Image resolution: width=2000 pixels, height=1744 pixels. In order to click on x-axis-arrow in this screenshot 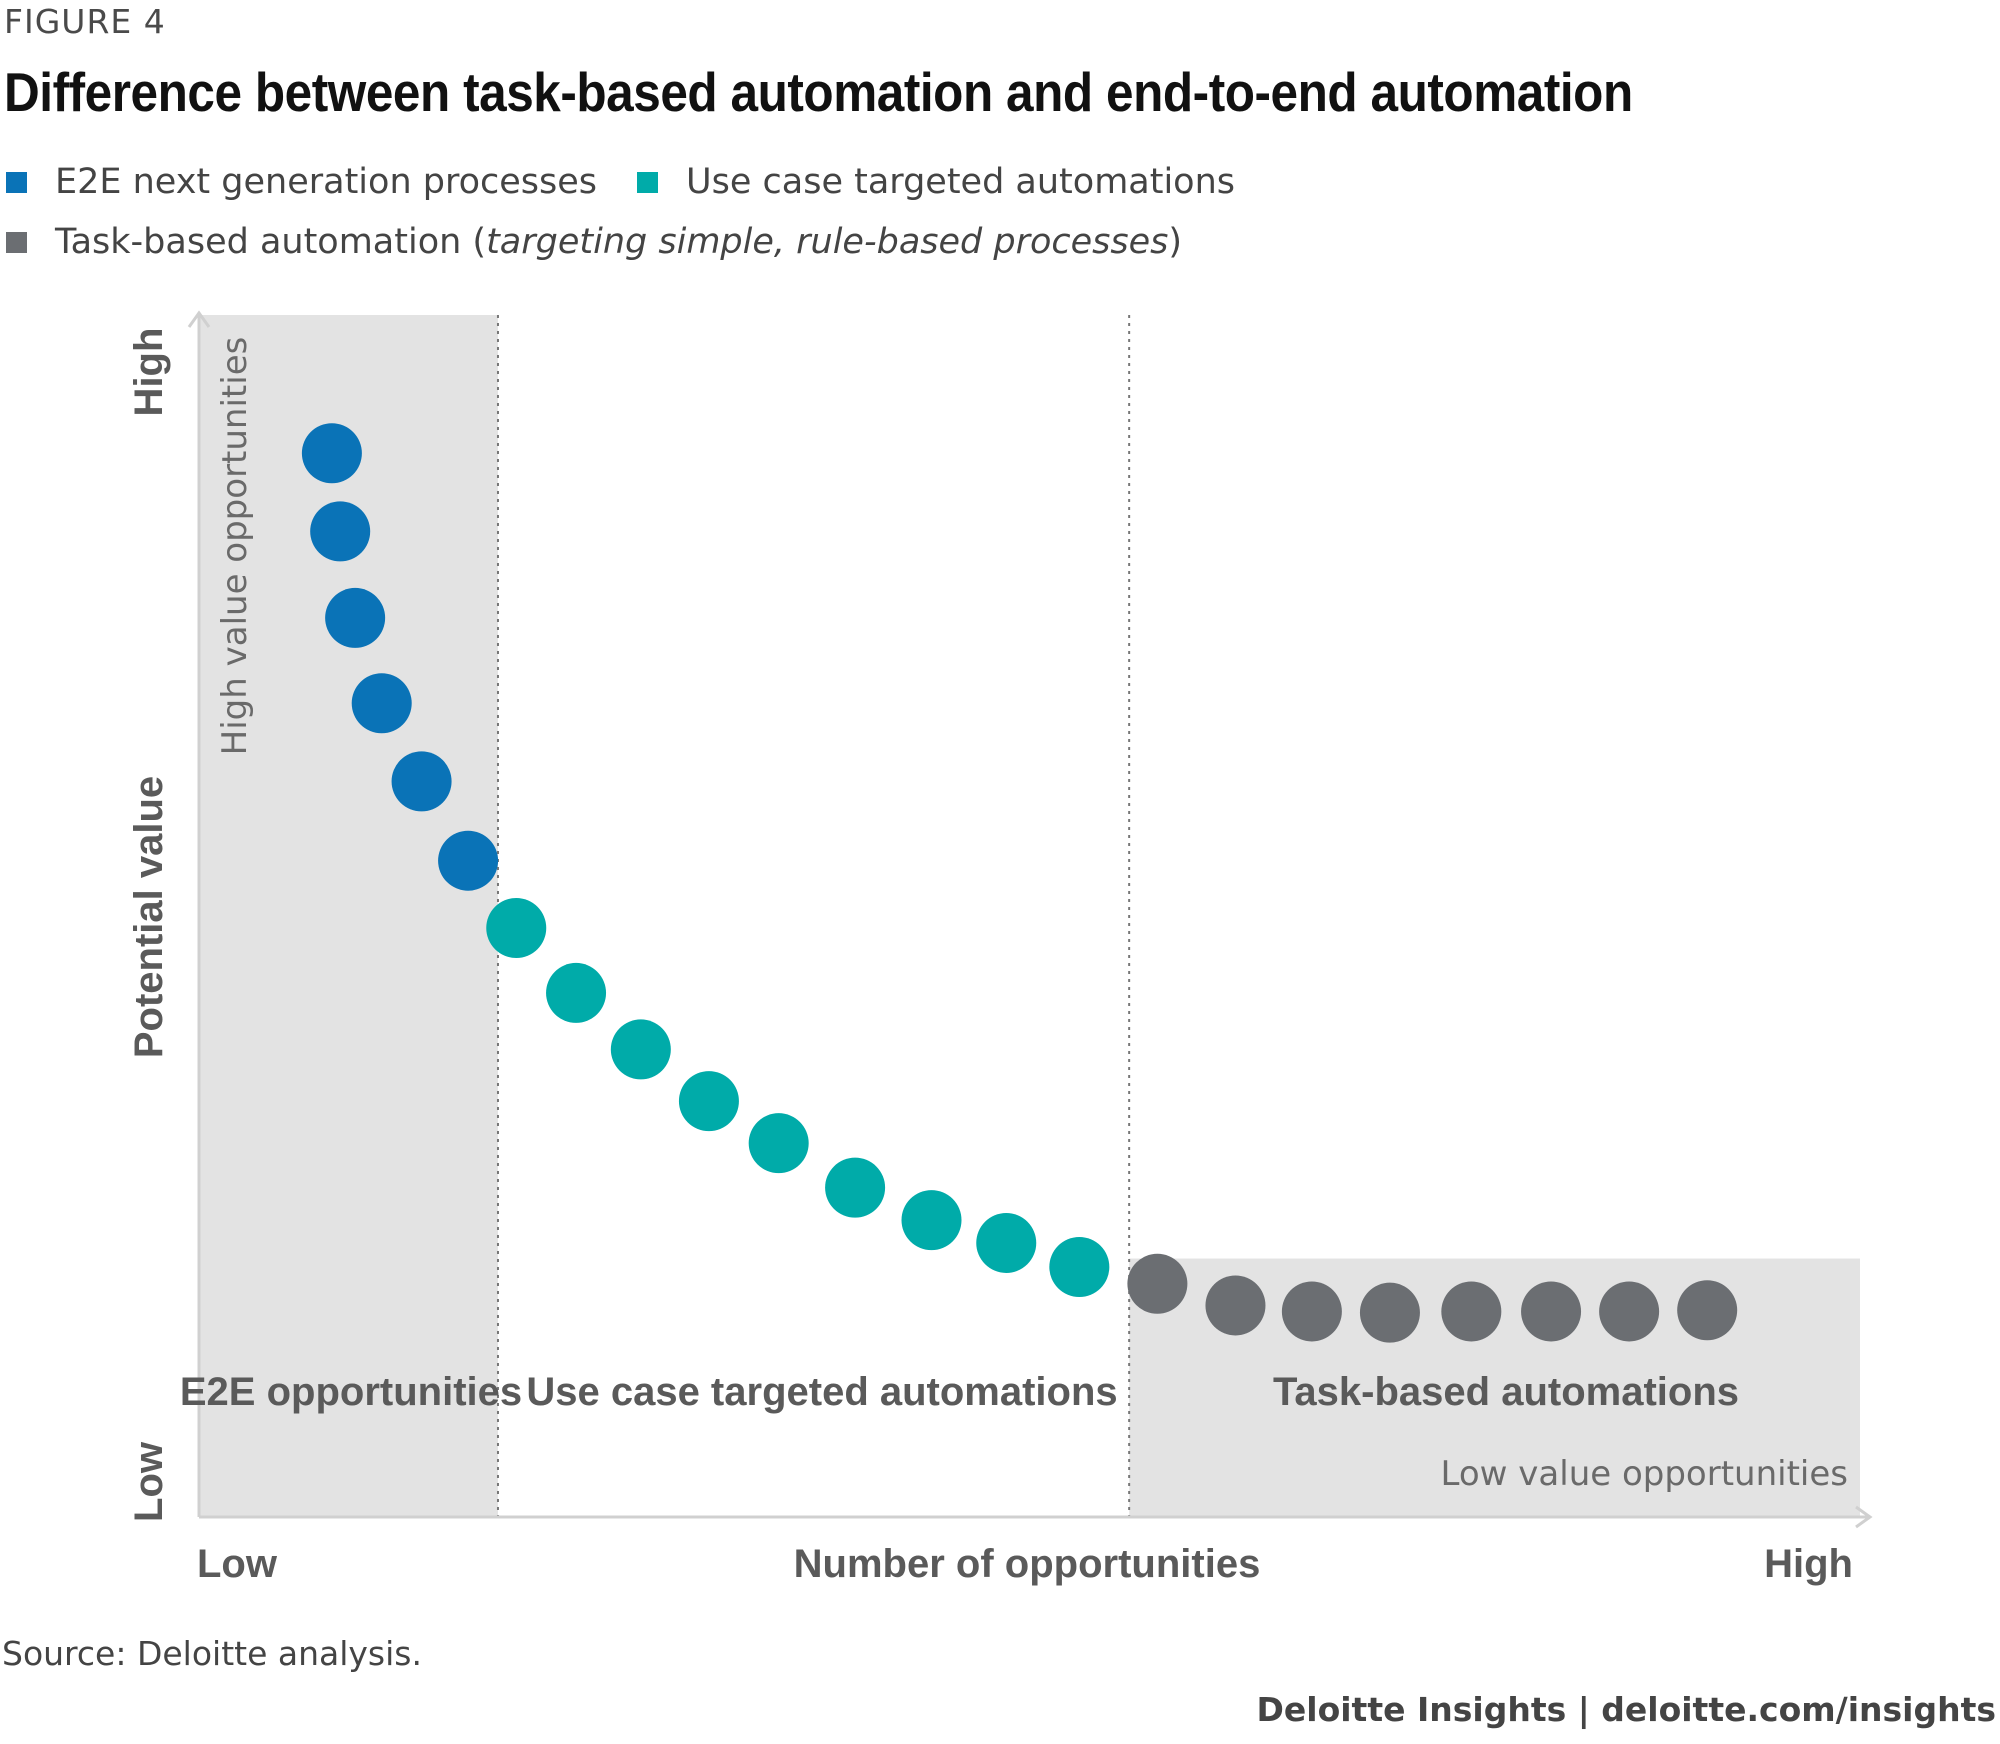, I will do `click(1864, 1517)`.